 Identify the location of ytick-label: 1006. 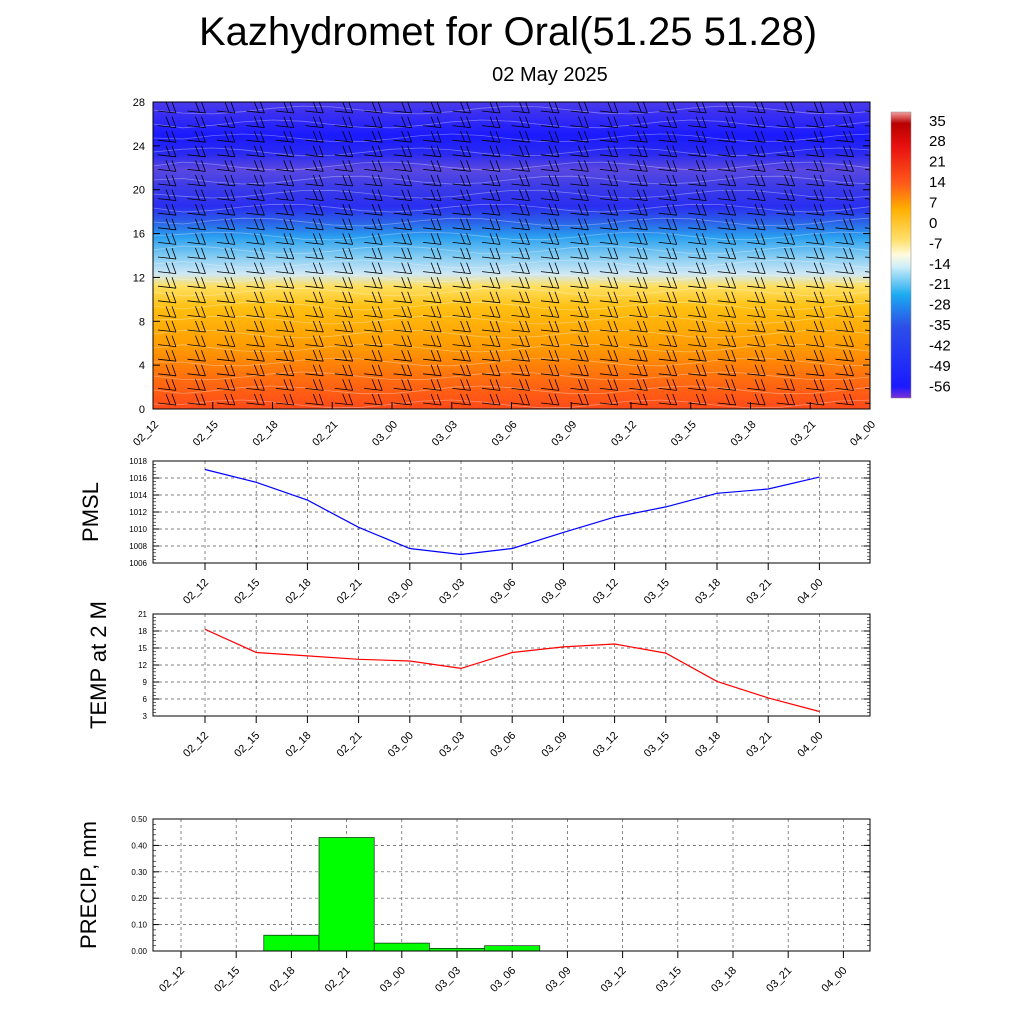
(138, 563).